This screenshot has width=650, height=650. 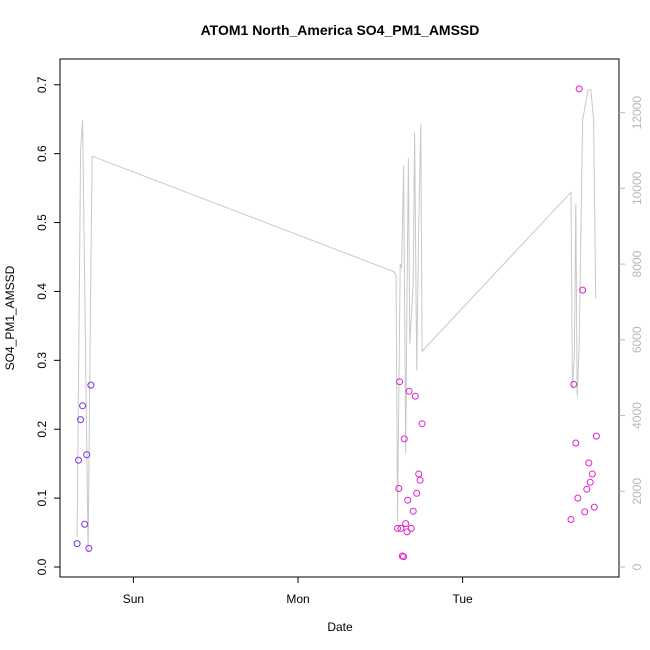 I want to click on y-tick-label: 0.0, so click(x=42, y=566).